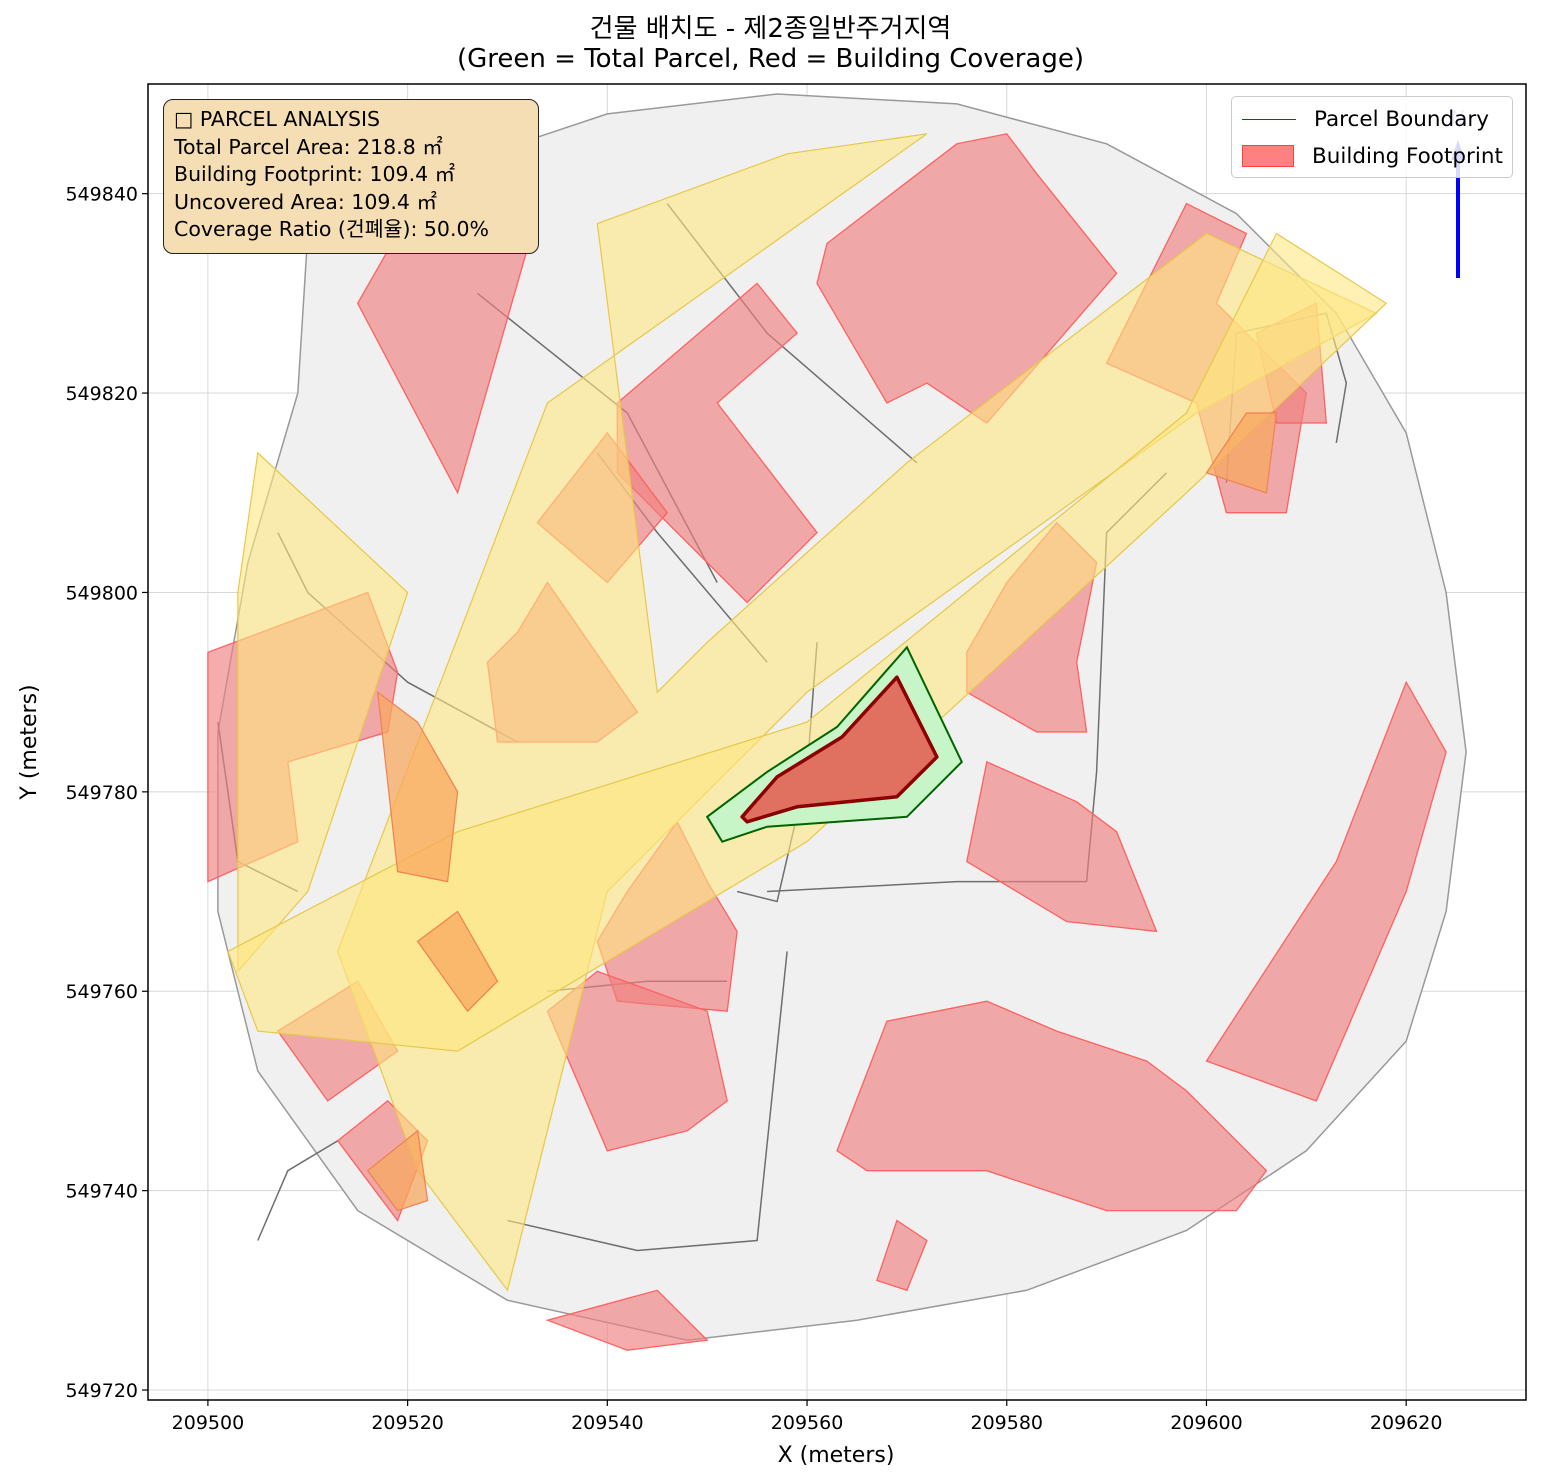 The width and height of the screenshot is (1541, 1483). What do you see at coordinates (807, 1423) in the screenshot?
I see `x-tick-label: 209560` at bounding box center [807, 1423].